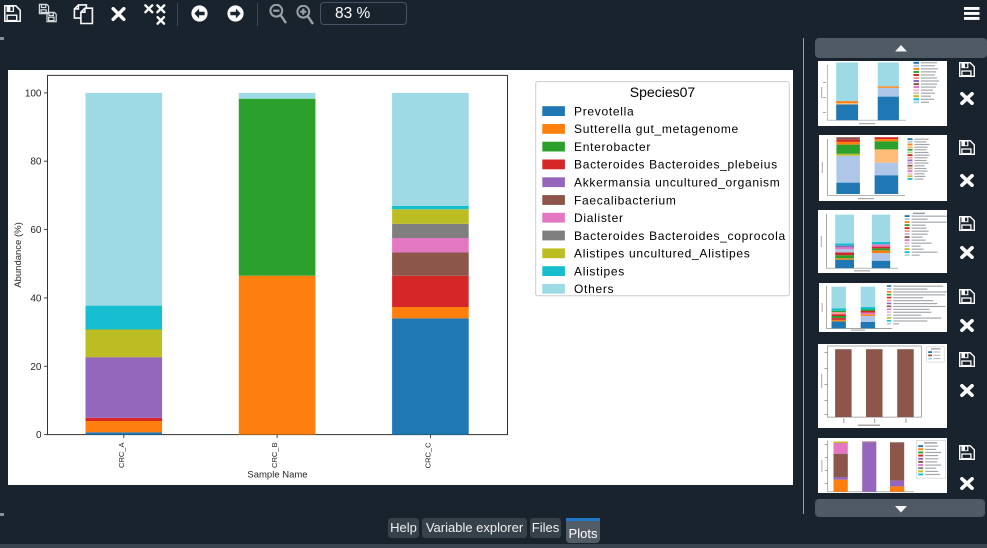 The width and height of the screenshot is (987, 548). What do you see at coordinates (599, 218) in the screenshot?
I see `svg-text: Dialister` at bounding box center [599, 218].